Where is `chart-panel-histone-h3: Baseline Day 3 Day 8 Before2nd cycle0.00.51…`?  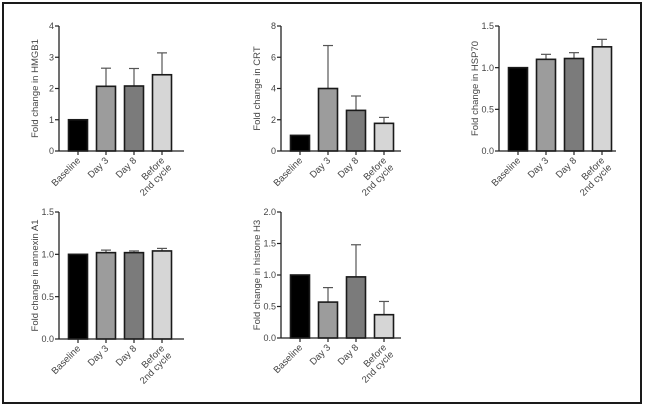 chart-panel-histone-h3: Baseline Day 3 Day 8 Before2nd cycle0.00.51… is located at coordinates (326, 296).